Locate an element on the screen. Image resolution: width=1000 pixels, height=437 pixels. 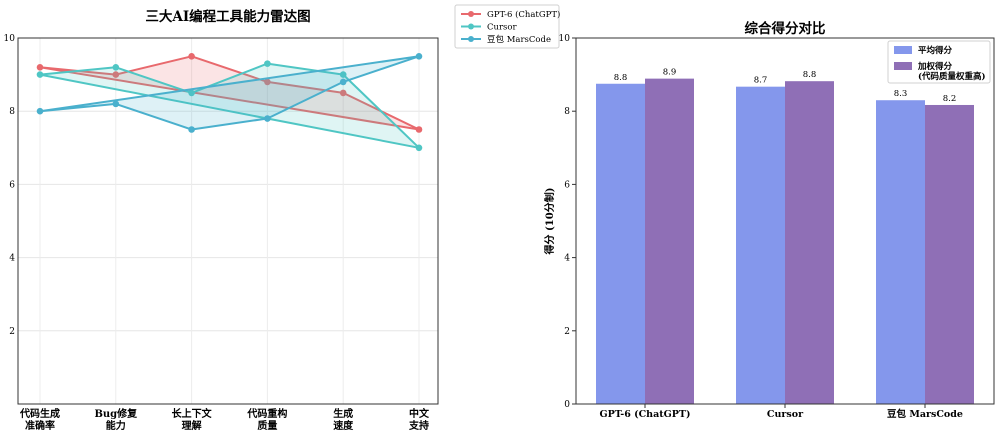
x-tick-label-line: 长上下文 is located at coordinates (192, 413).